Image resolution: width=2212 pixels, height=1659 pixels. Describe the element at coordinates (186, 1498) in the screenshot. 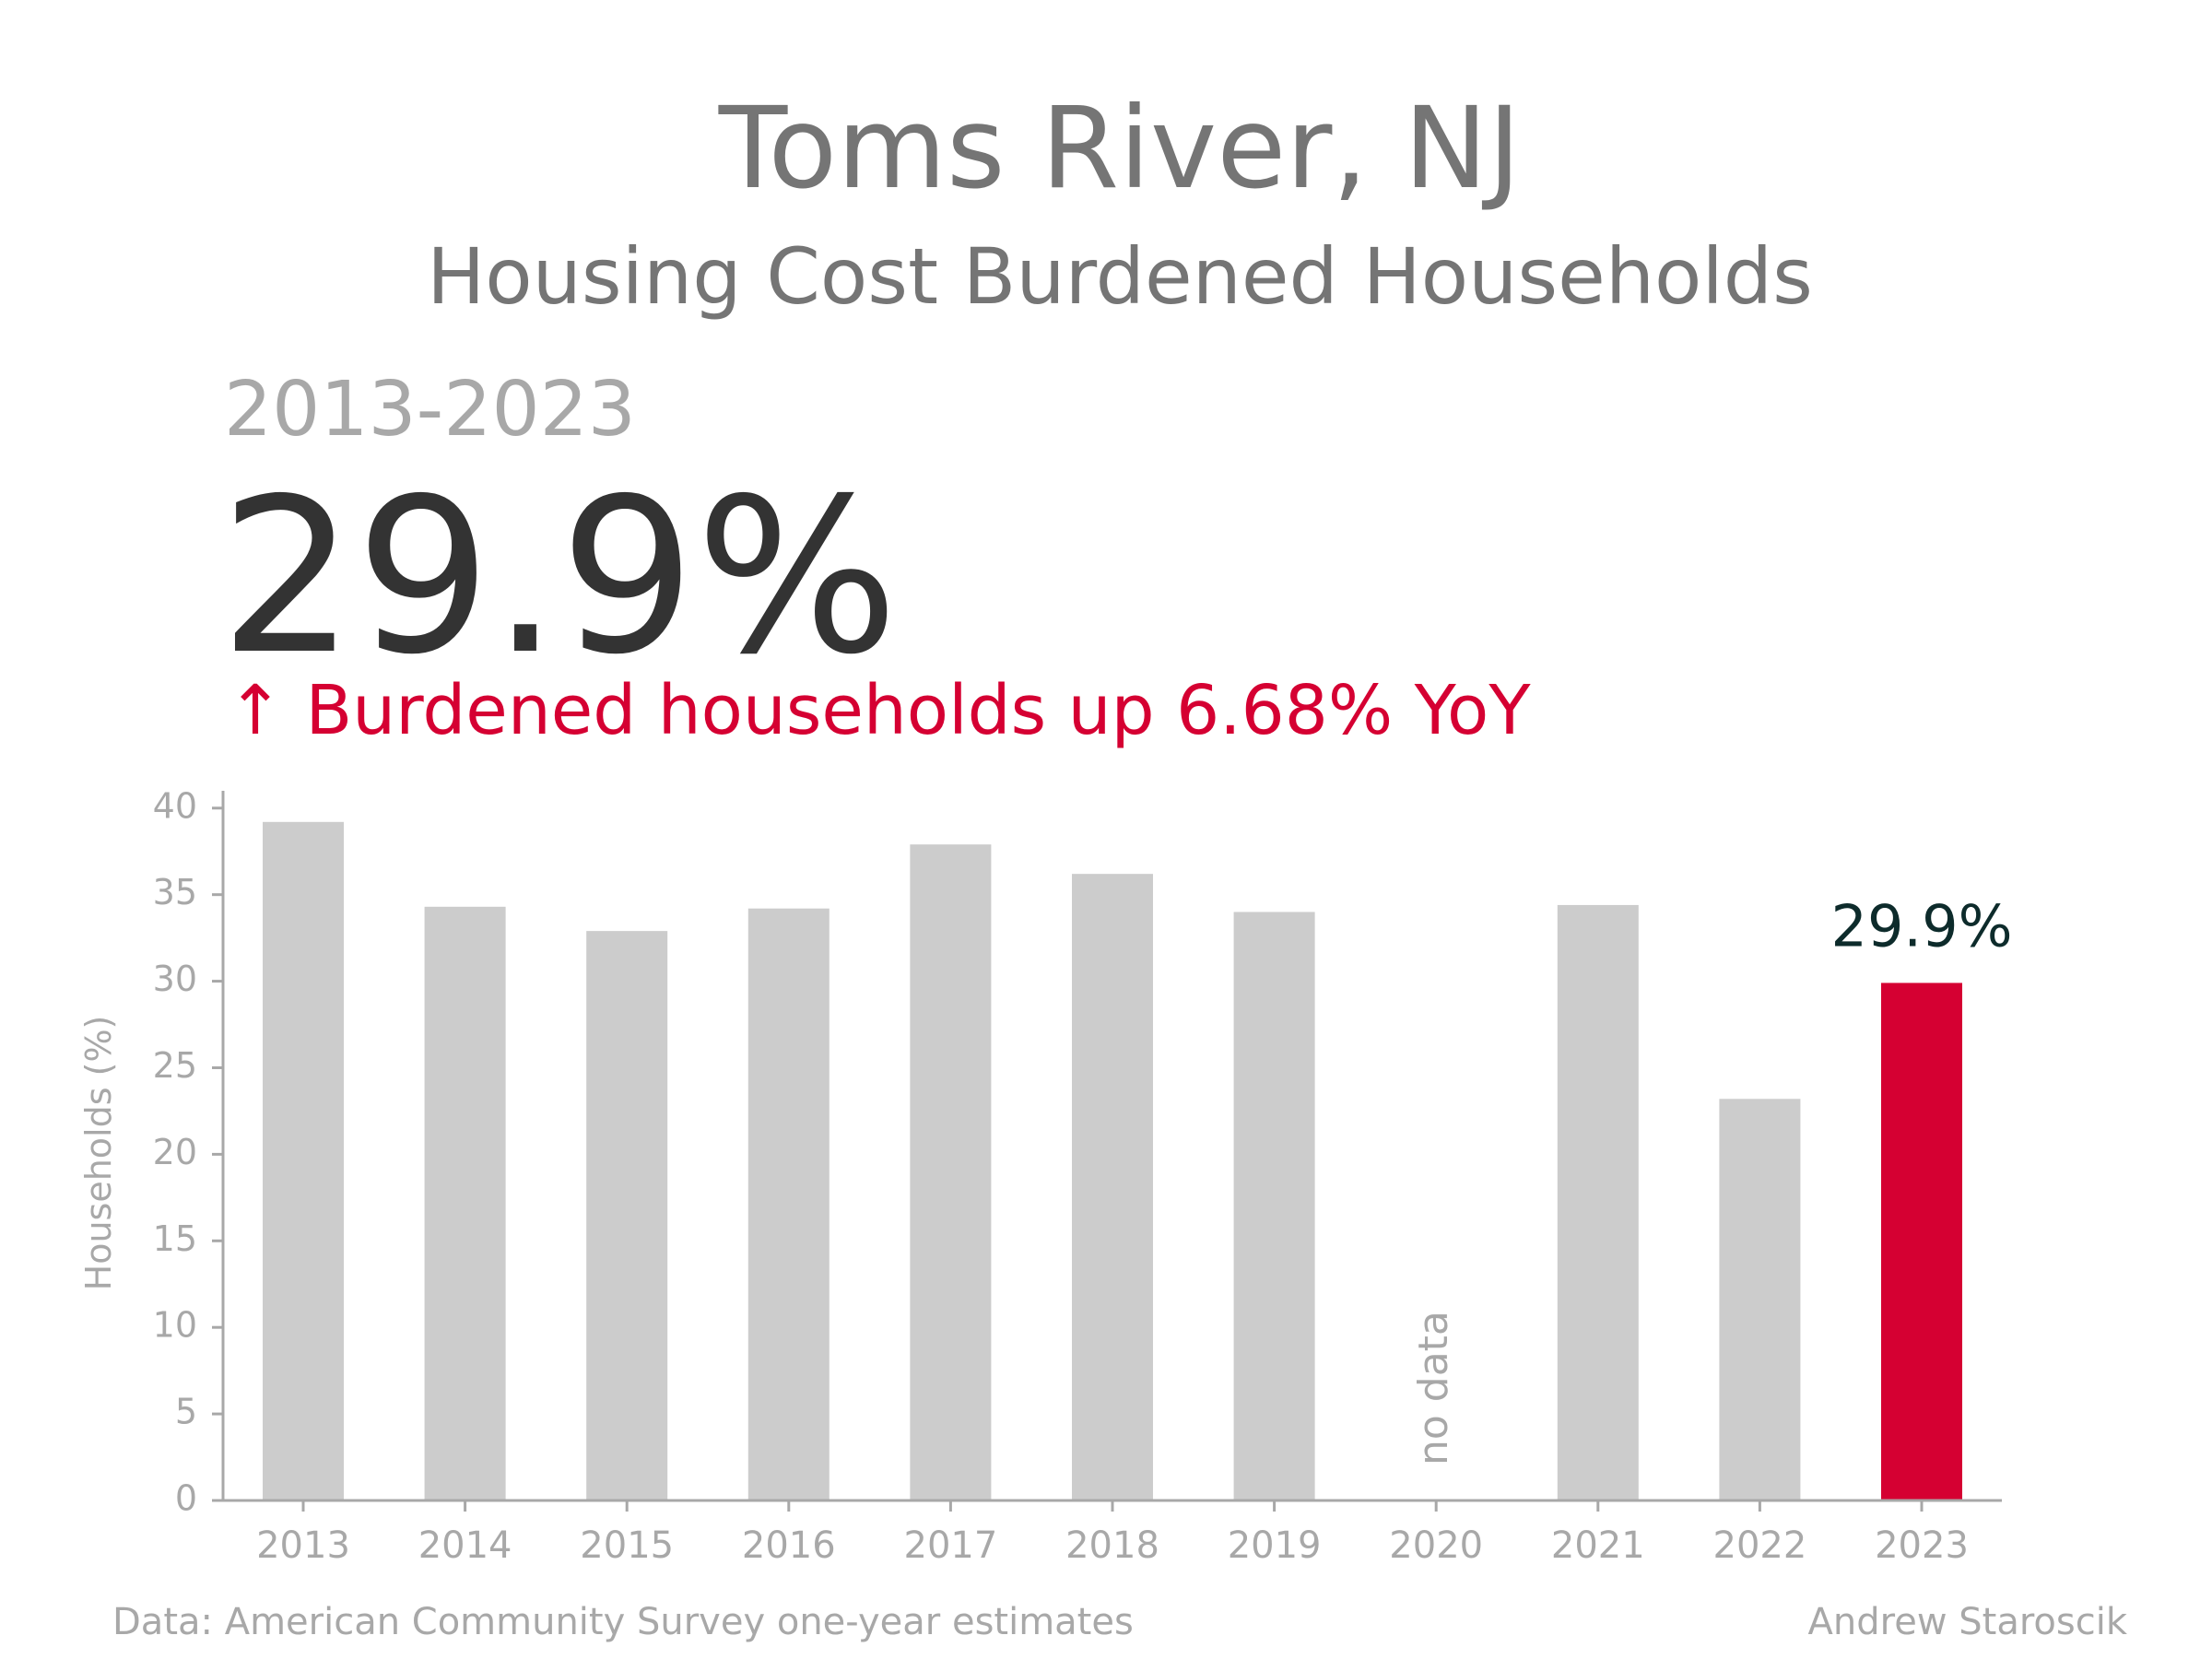

I see `y-tick-label: 0` at that location.